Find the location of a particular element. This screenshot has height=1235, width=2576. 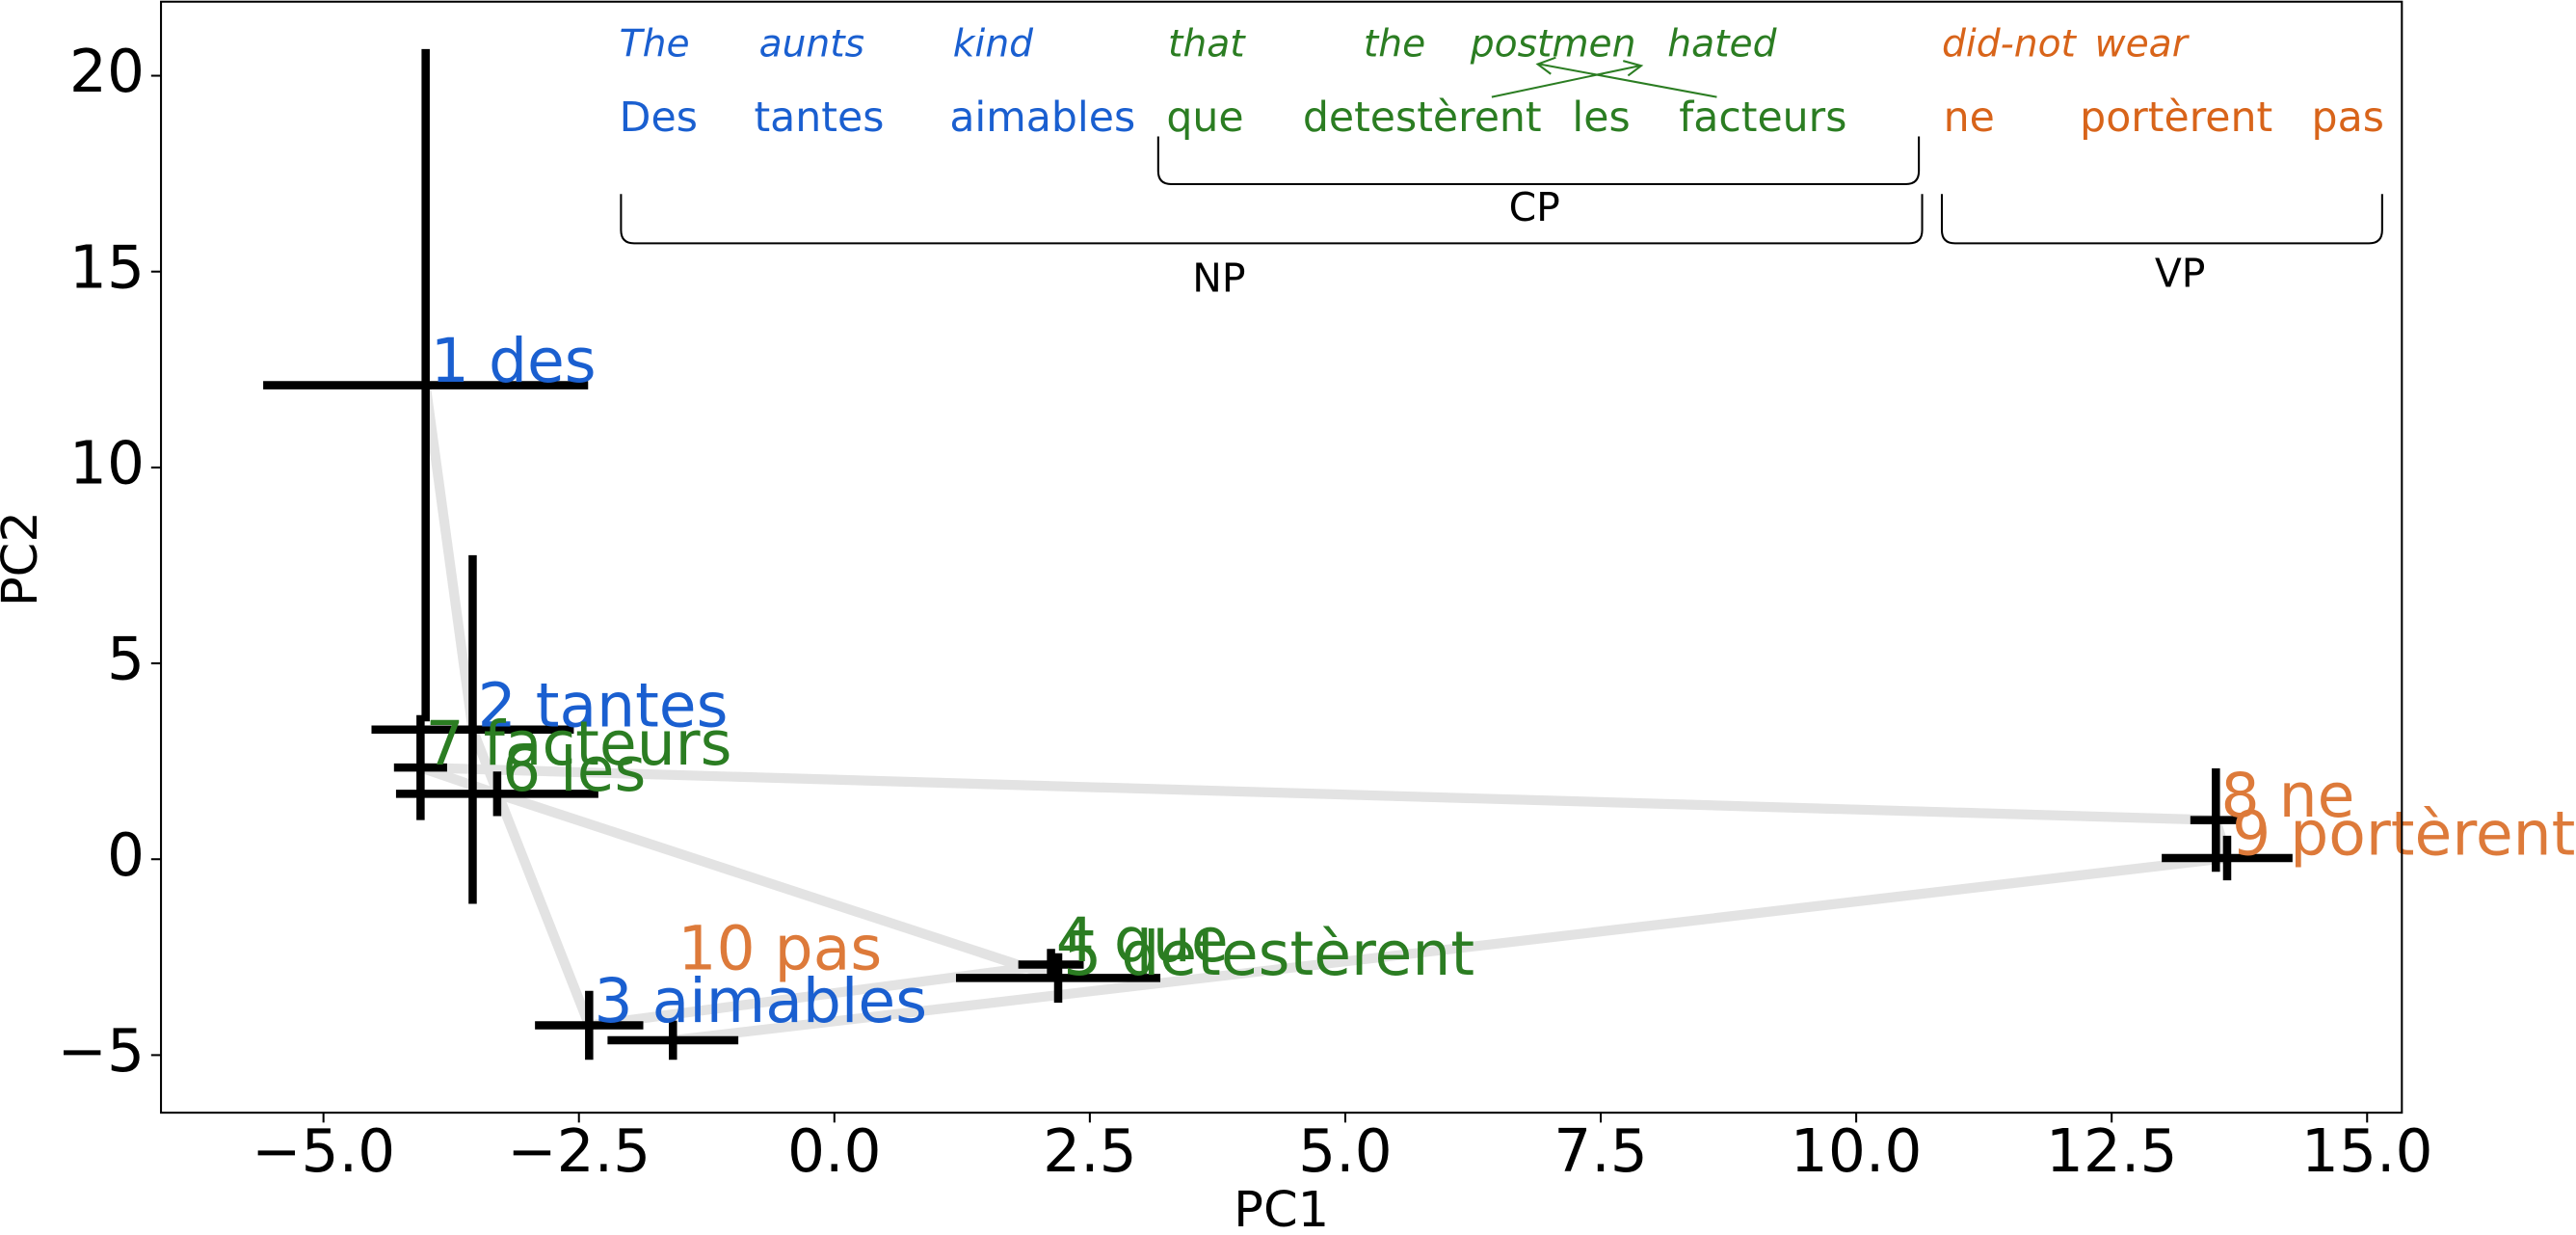

english-word: that is located at coordinates (1207, 44).